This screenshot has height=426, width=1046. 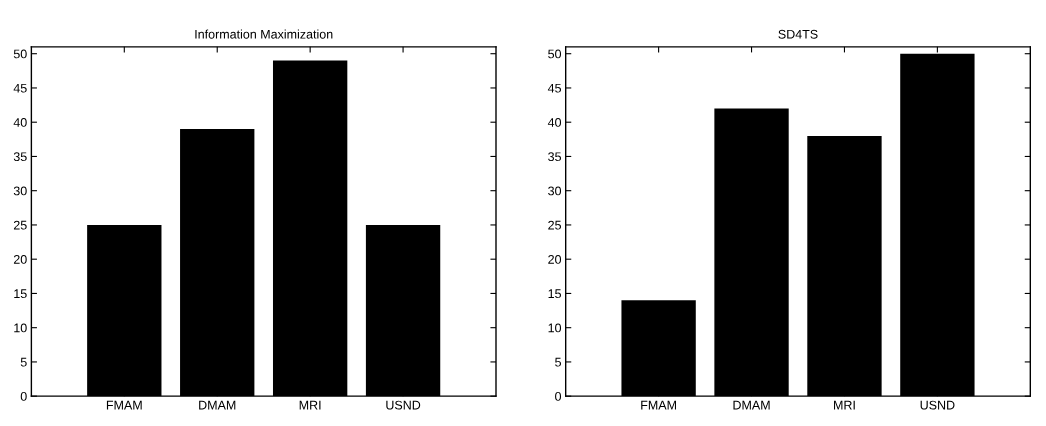 What do you see at coordinates (264, 34) in the screenshot?
I see `chart-title: Information Maximization` at bounding box center [264, 34].